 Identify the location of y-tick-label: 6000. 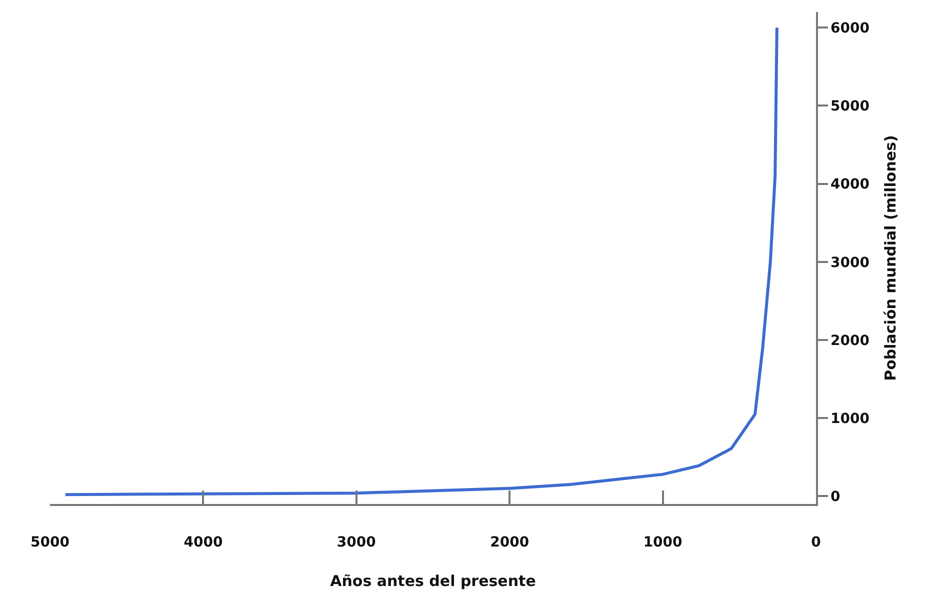
(850, 28).